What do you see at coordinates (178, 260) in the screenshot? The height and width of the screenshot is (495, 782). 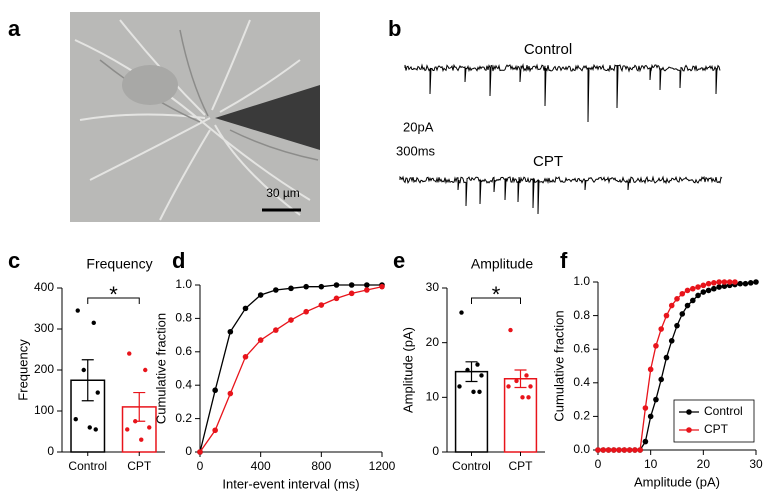 I see `panel-letter: d` at bounding box center [178, 260].